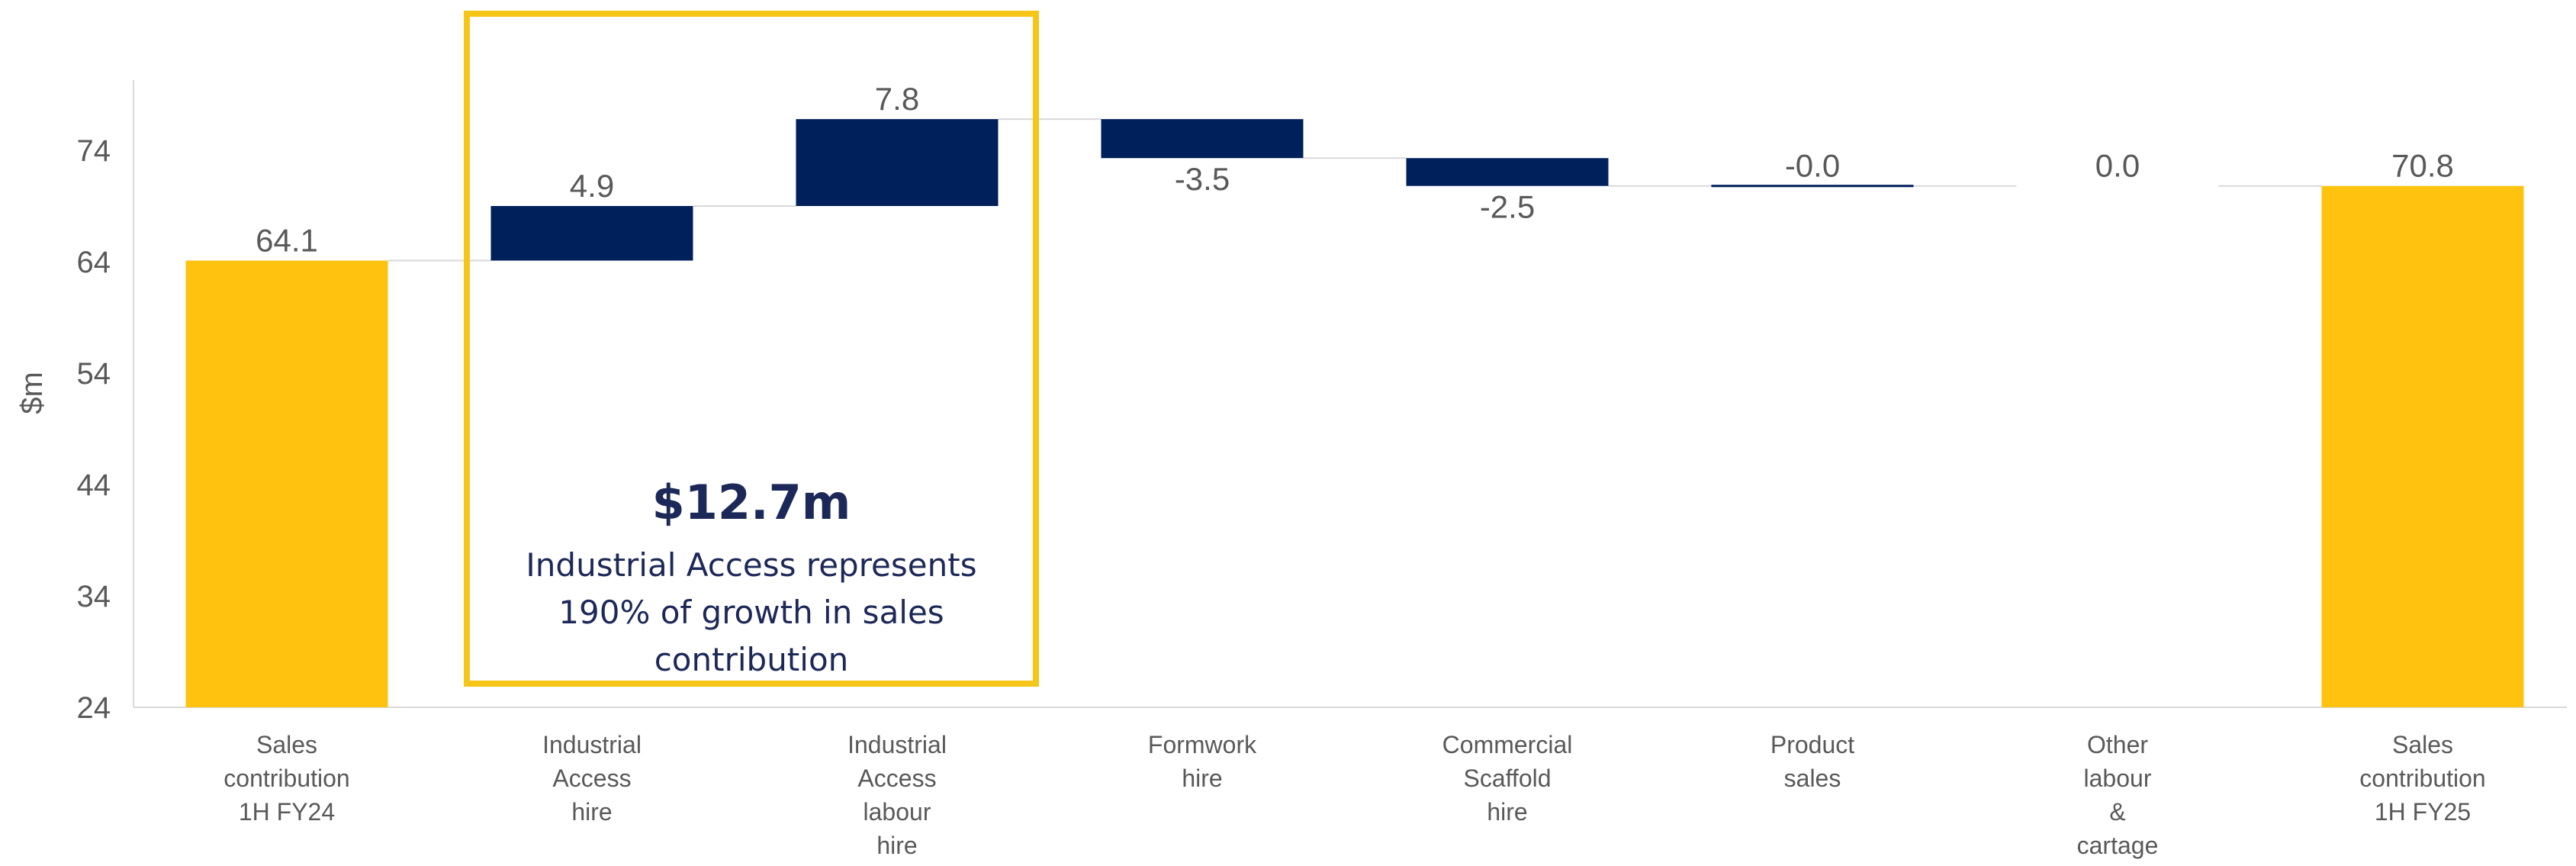 This screenshot has width=2576, height=866. Describe the element at coordinates (1812, 744) in the screenshot. I see `category-label: Product` at that location.